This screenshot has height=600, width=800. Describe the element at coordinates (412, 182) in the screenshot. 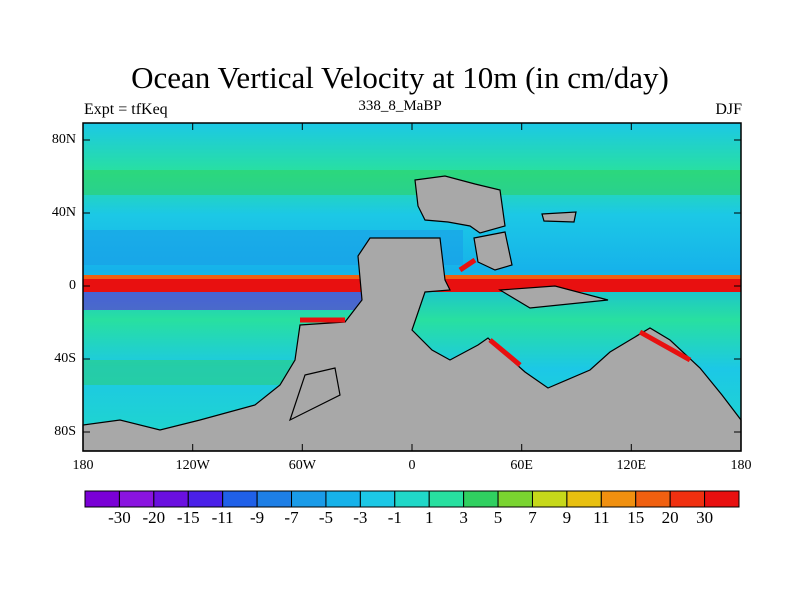

I see `green-band-north` at that location.